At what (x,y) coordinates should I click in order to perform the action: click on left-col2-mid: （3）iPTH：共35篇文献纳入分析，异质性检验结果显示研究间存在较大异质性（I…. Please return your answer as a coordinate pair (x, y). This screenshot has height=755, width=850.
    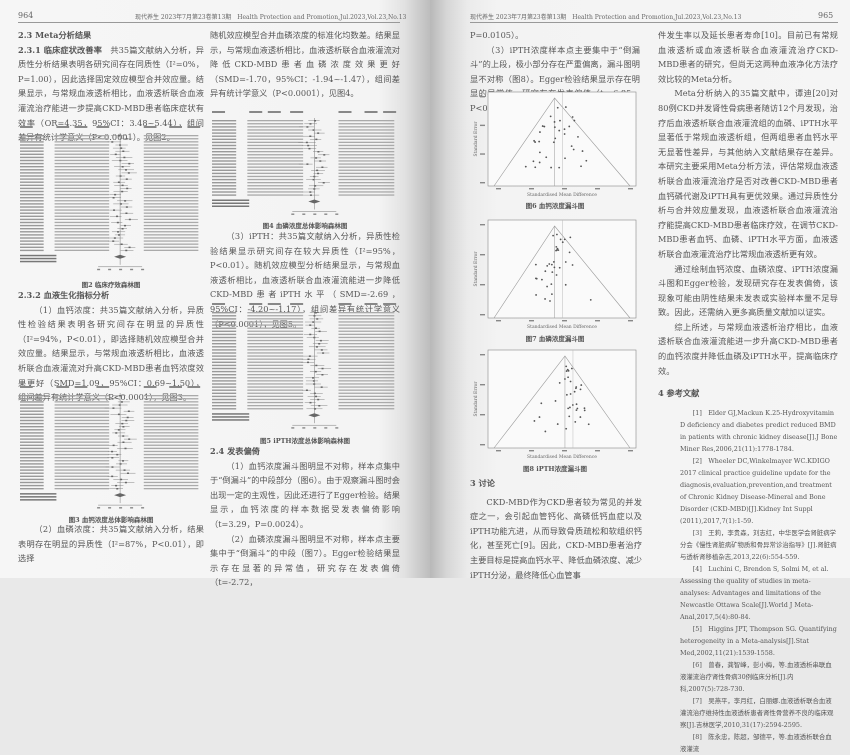
    Looking at the image, I should click on (305, 280).